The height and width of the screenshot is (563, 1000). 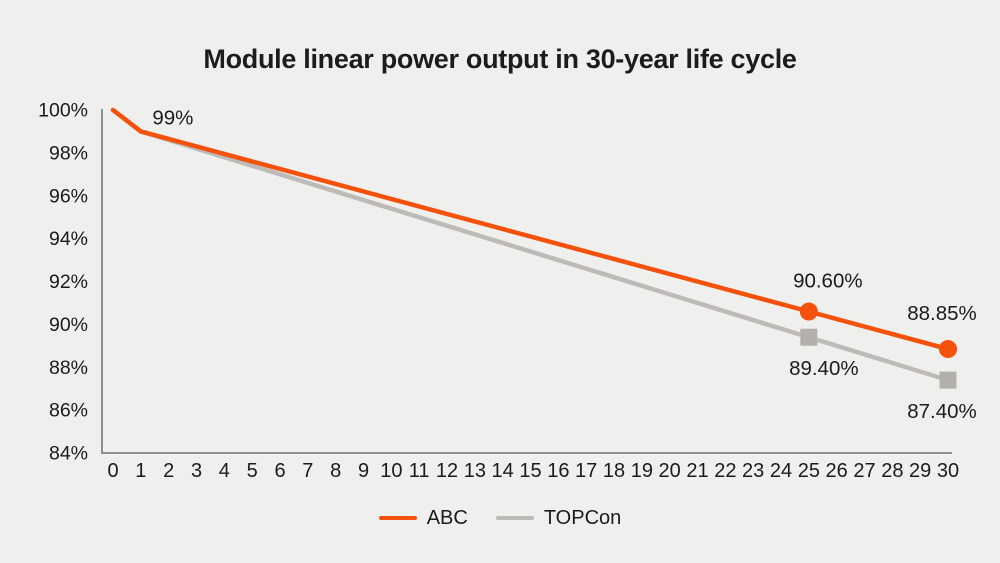 What do you see at coordinates (514, 518) in the screenshot?
I see `topcon-line-icon` at bounding box center [514, 518].